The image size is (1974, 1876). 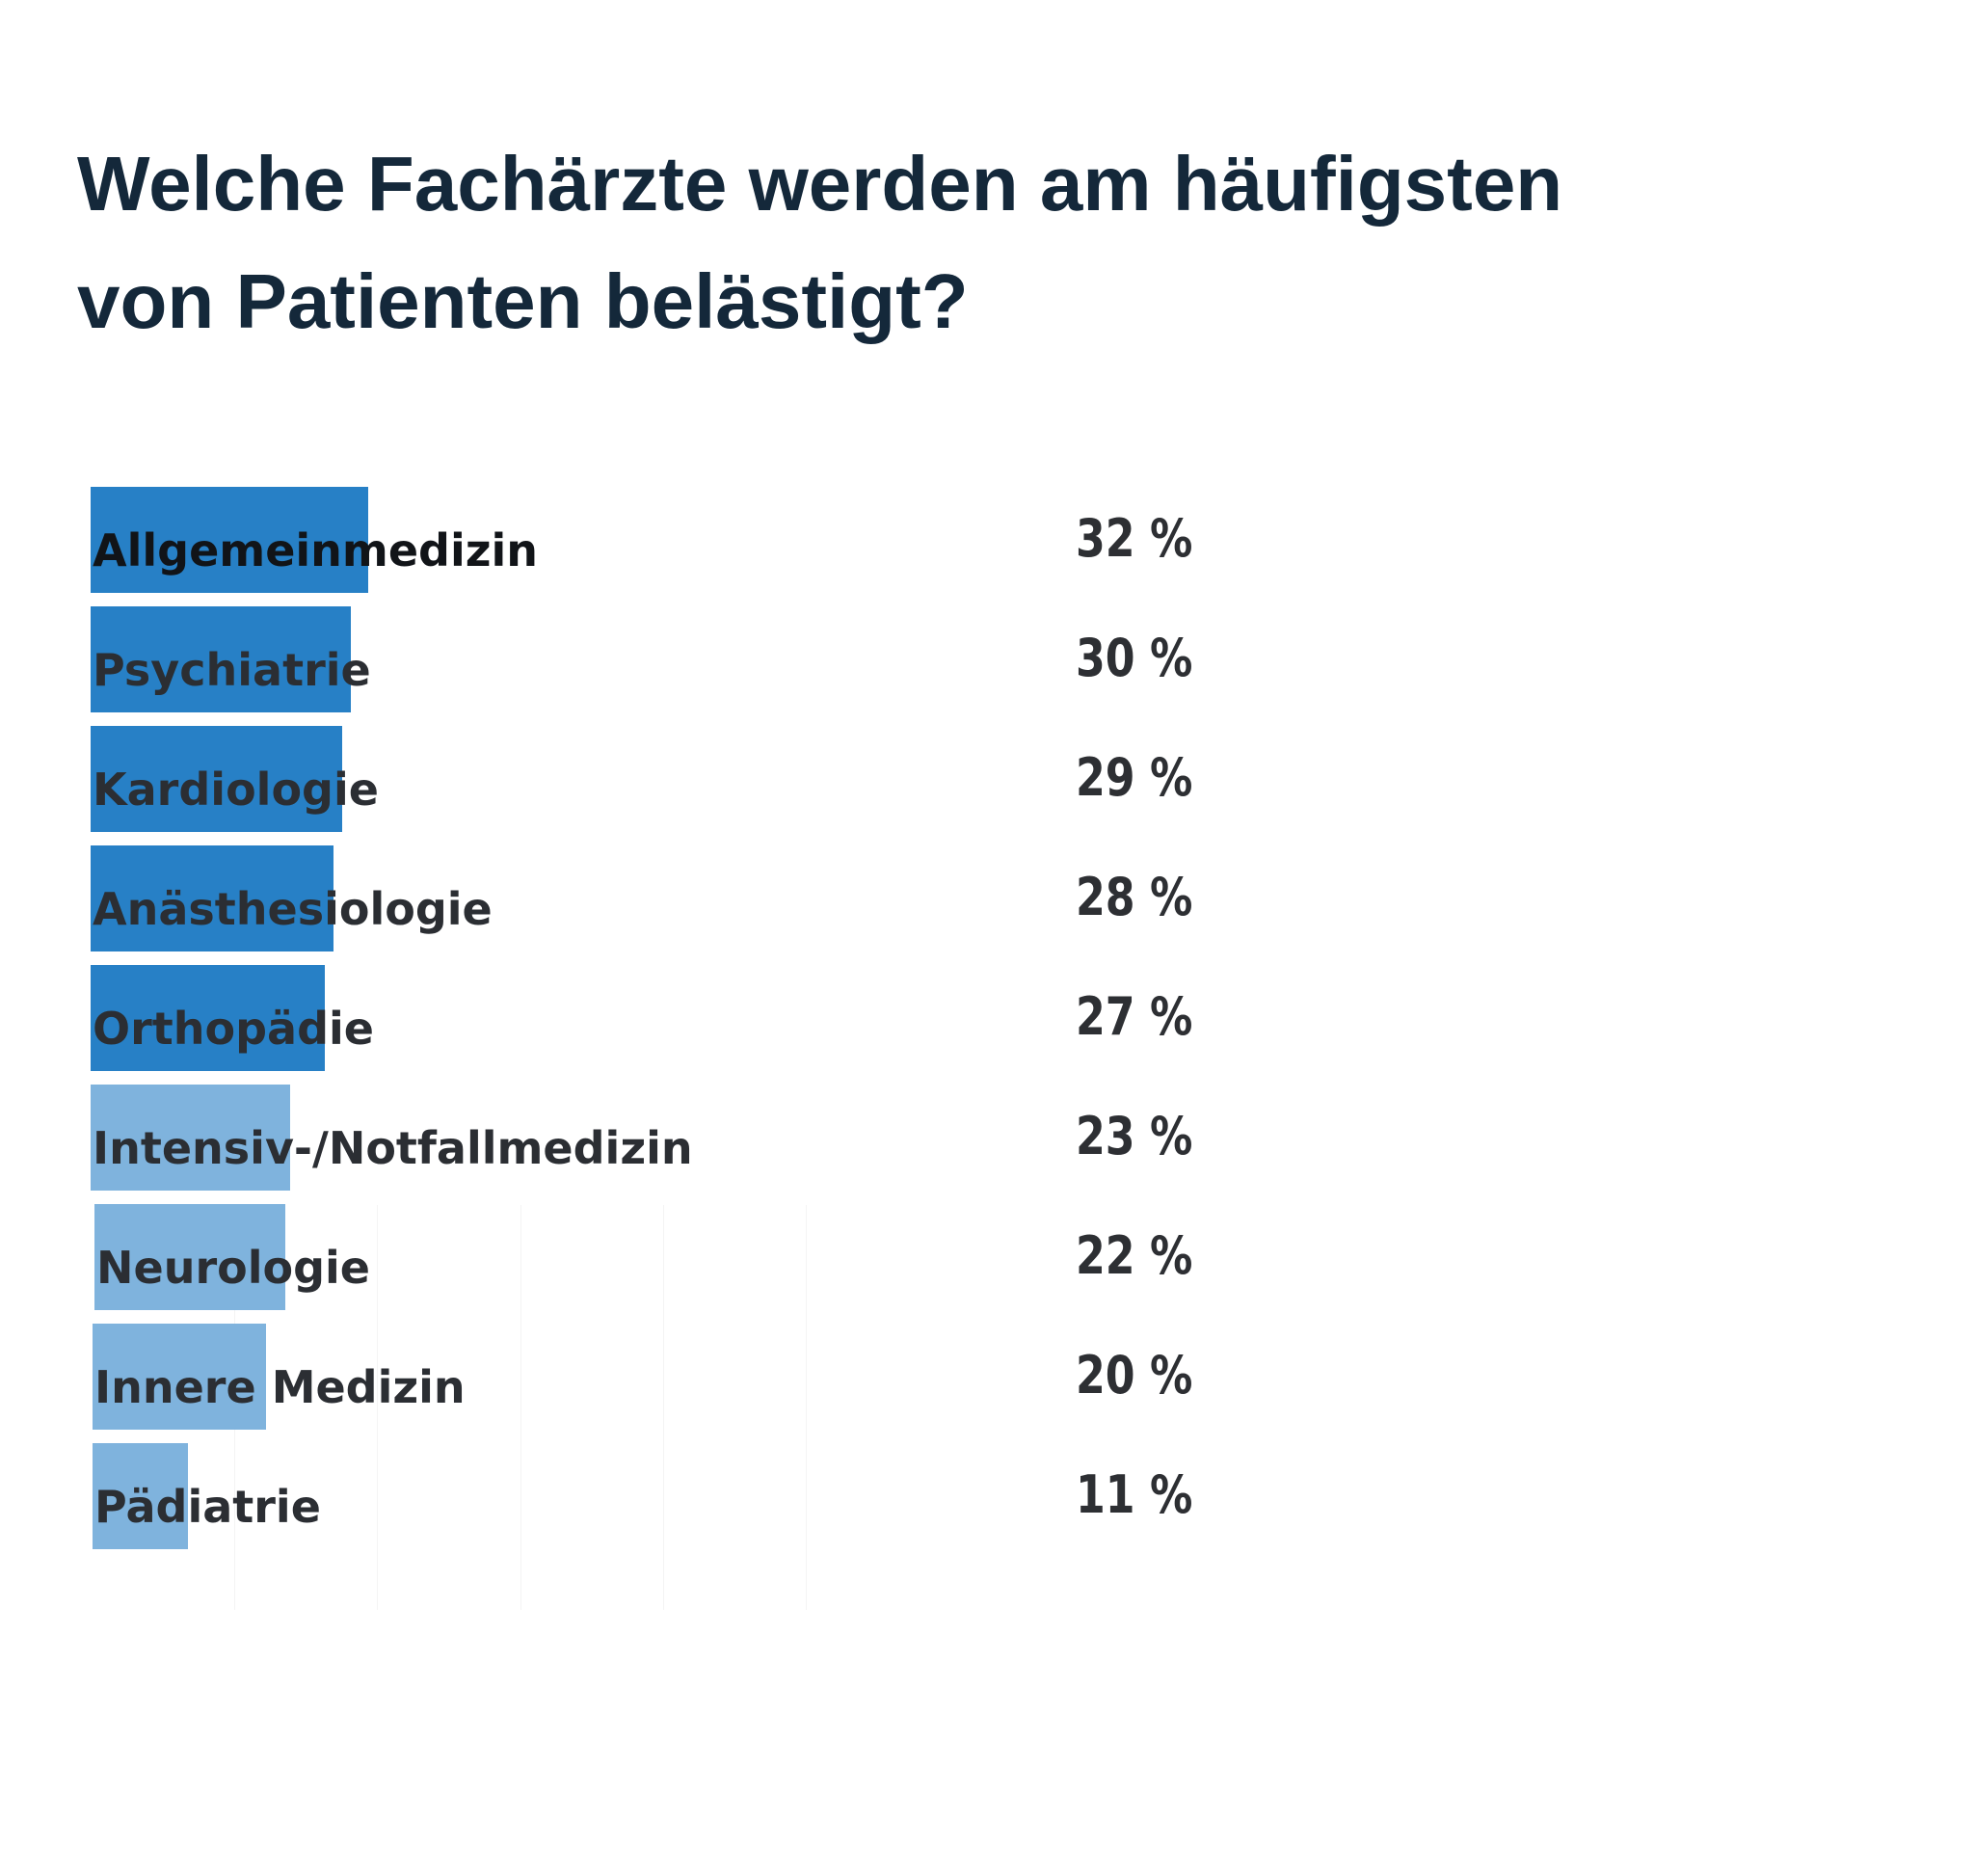 I want to click on value-label: 30 %, so click(x=1134, y=658).